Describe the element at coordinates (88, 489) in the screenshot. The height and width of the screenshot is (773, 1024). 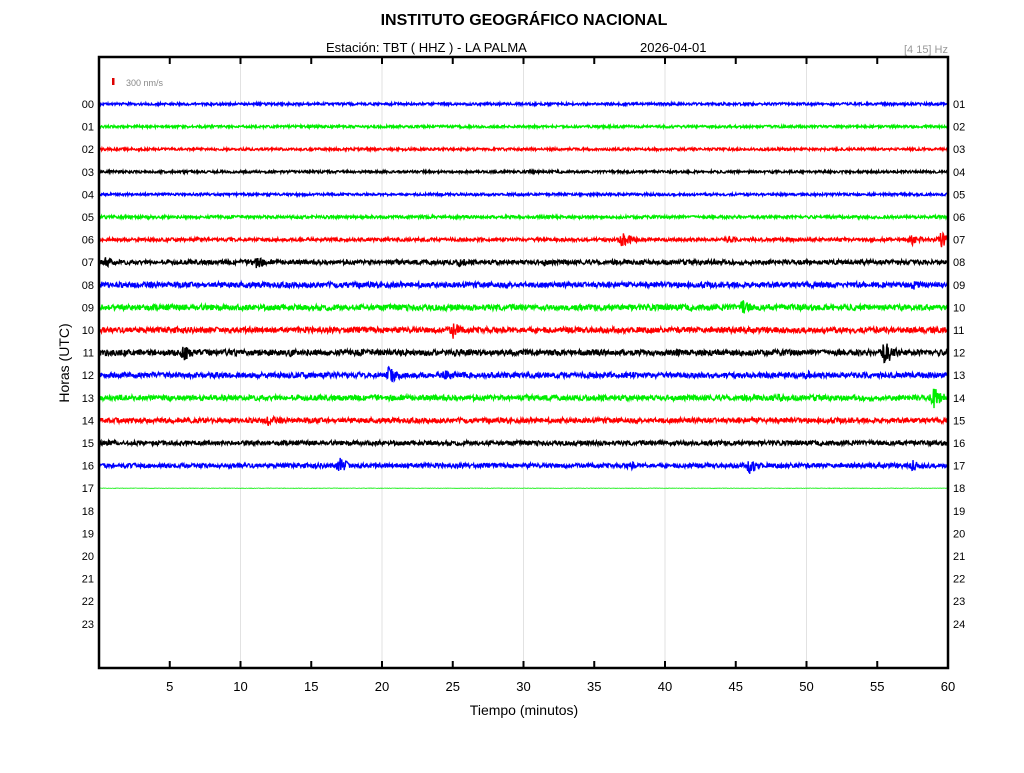
I see `hour-label-left: 17` at that location.